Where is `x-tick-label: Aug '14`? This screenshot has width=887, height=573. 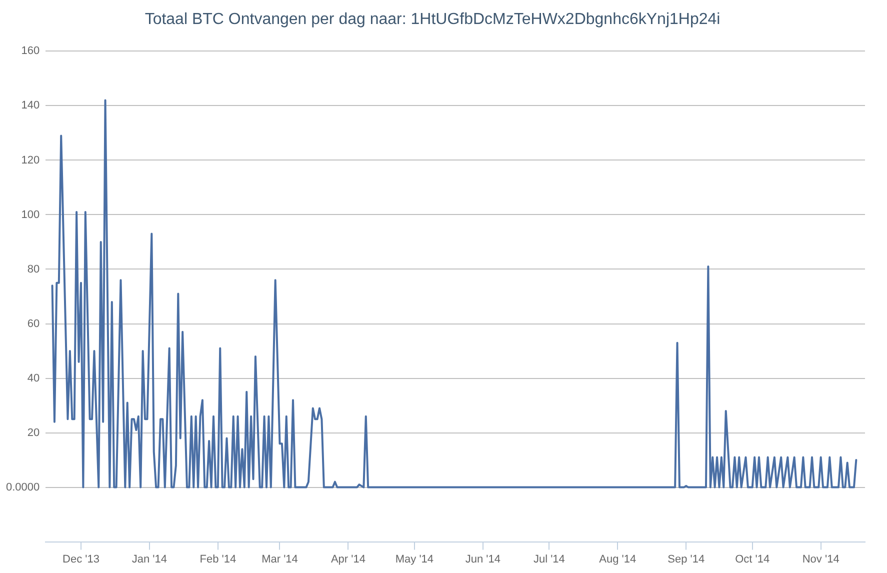 x-tick-label: Aug '14 is located at coordinates (617, 559).